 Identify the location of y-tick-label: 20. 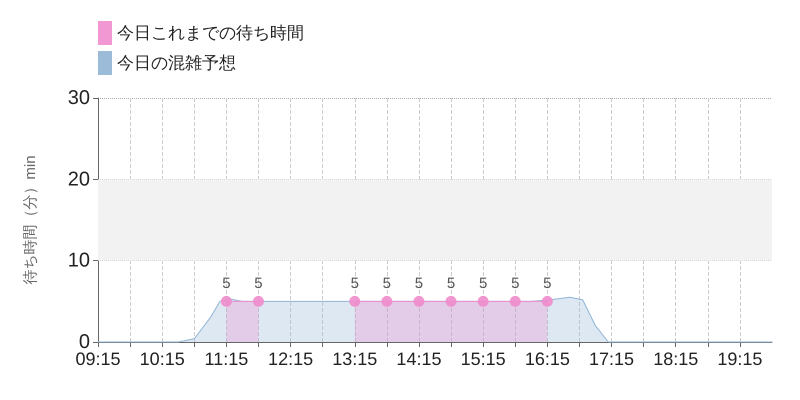
(79, 179).